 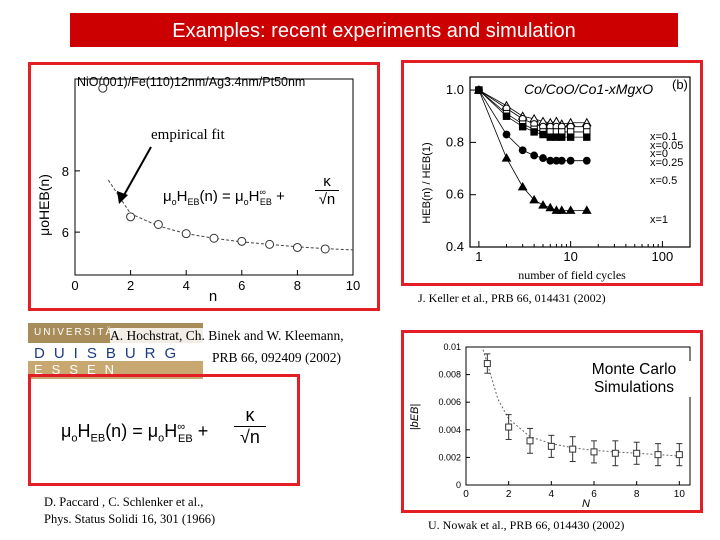 I want to click on y-tick-label: 0.8, so click(x=455, y=141).